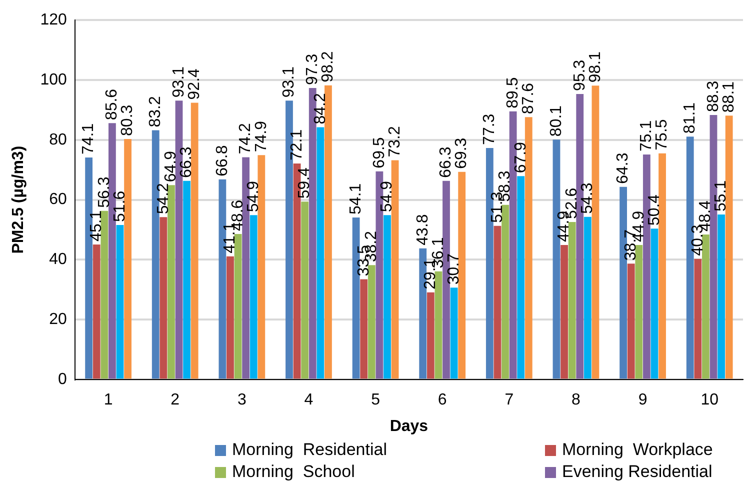  What do you see at coordinates (320, 108) in the screenshot?
I see `data-label: 84.2` at bounding box center [320, 108].